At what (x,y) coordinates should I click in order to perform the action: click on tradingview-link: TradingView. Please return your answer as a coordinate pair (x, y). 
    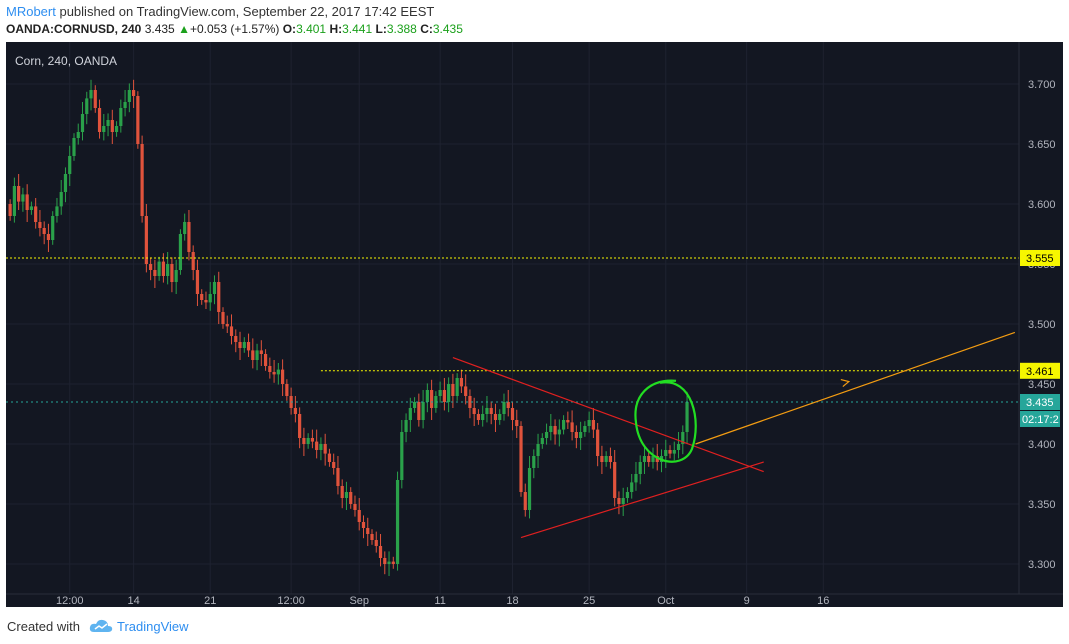
    Looking at the image, I should click on (153, 626).